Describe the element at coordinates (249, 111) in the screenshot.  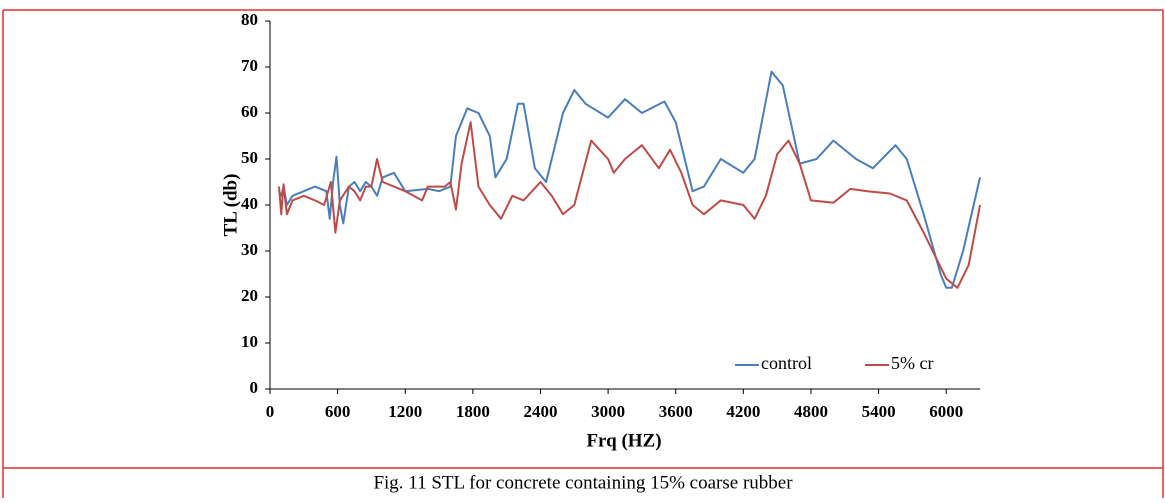
I see `y-tick-label: 60` at that location.